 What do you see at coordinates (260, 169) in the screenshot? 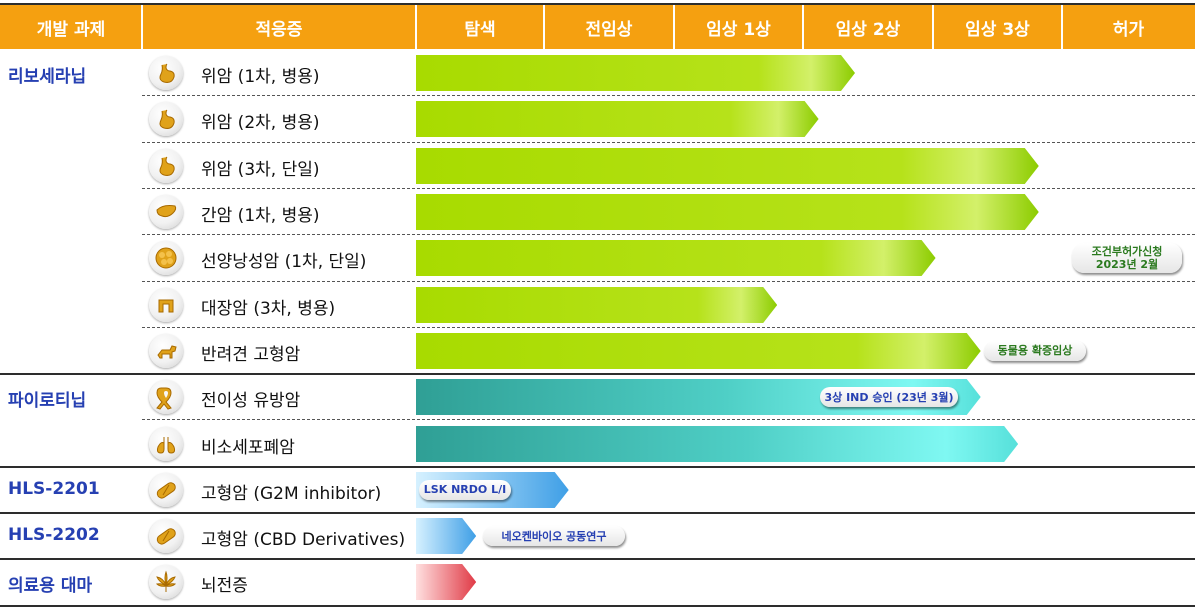
I see `indication-label: 위암 (3차, 단일)` at bounding box center [260, 169].